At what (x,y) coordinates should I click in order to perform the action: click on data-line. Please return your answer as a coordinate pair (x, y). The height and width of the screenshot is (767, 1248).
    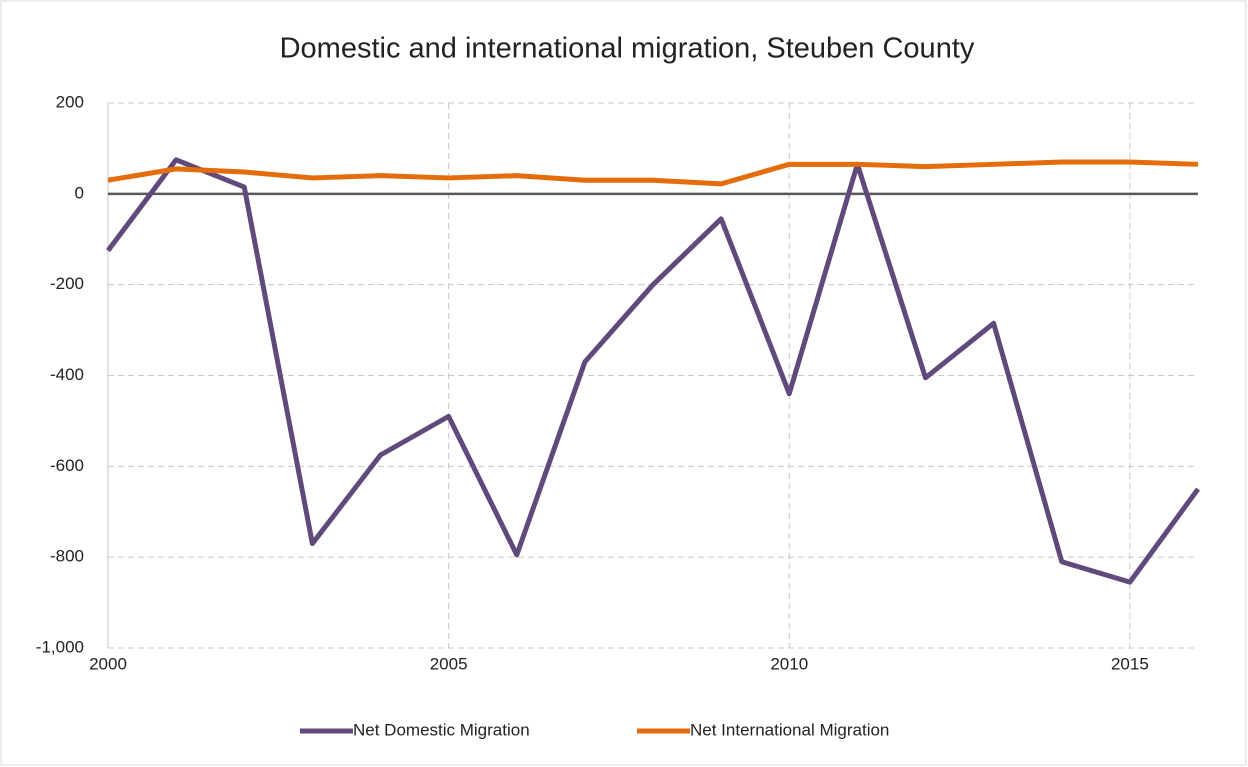
    Looking at the image, I should click on (653, 173).